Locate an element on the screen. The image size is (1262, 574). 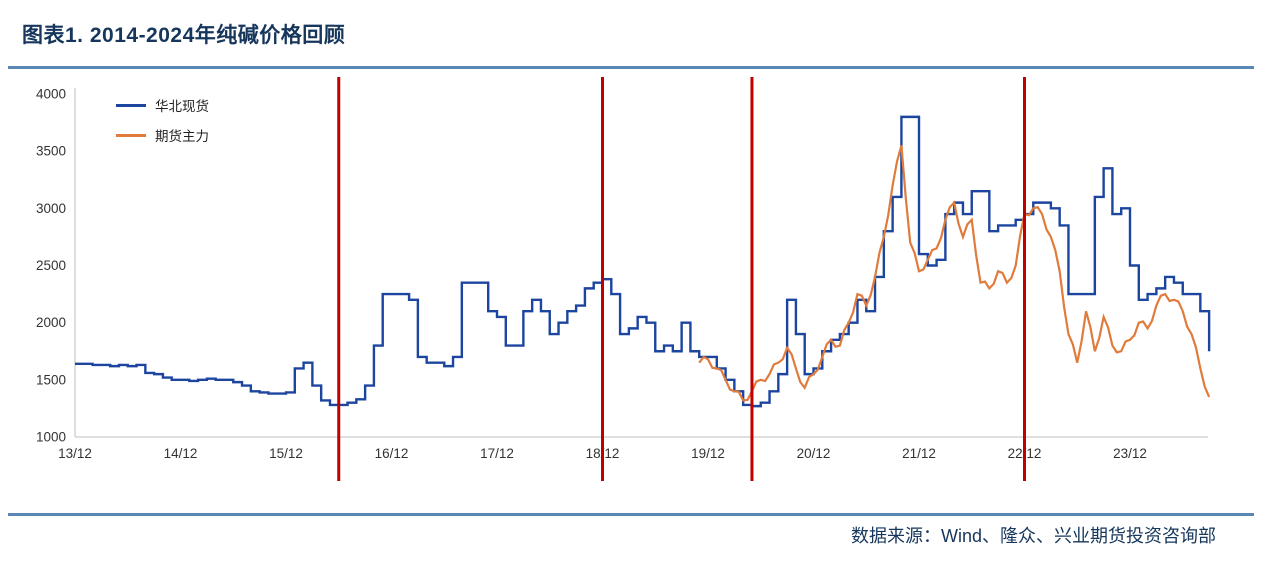
futures-legend-label: 期货主力 is located at coordinates (182, 136).